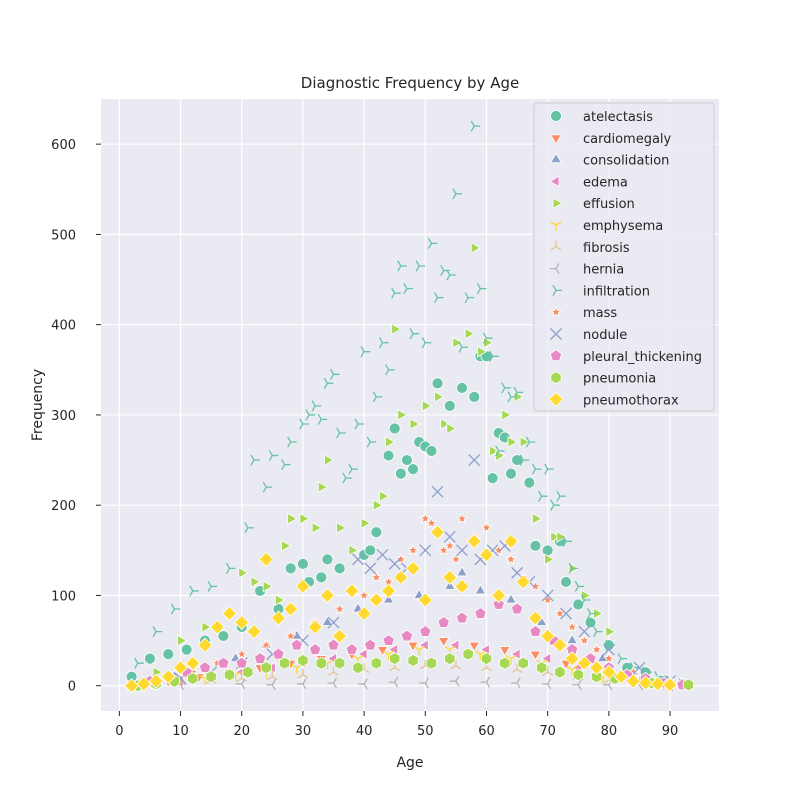  I want to click on x-tick-label: 0, so click(119, 731).